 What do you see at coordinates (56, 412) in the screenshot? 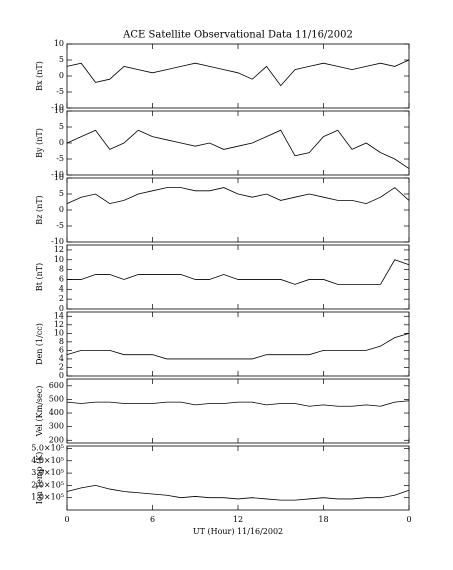
I see `y-tick-label: 400` at bounding box center [56, 412].